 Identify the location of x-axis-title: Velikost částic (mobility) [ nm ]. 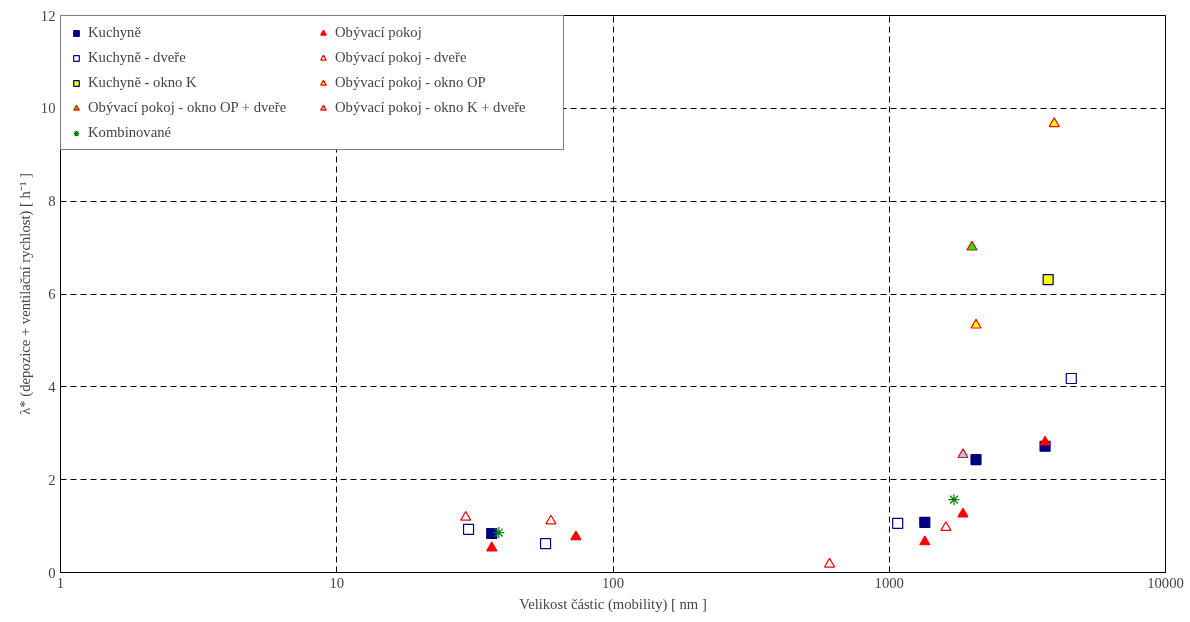
(613, 604).